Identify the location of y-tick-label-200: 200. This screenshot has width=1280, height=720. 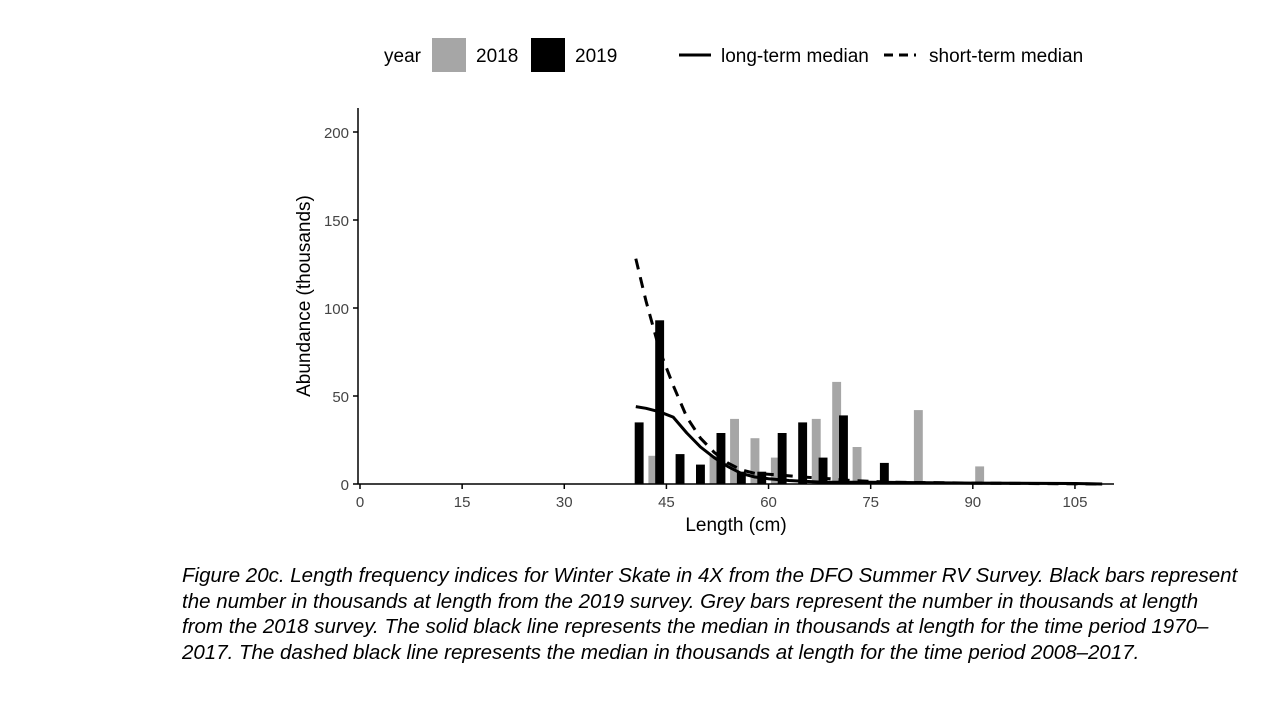
(336, 133).